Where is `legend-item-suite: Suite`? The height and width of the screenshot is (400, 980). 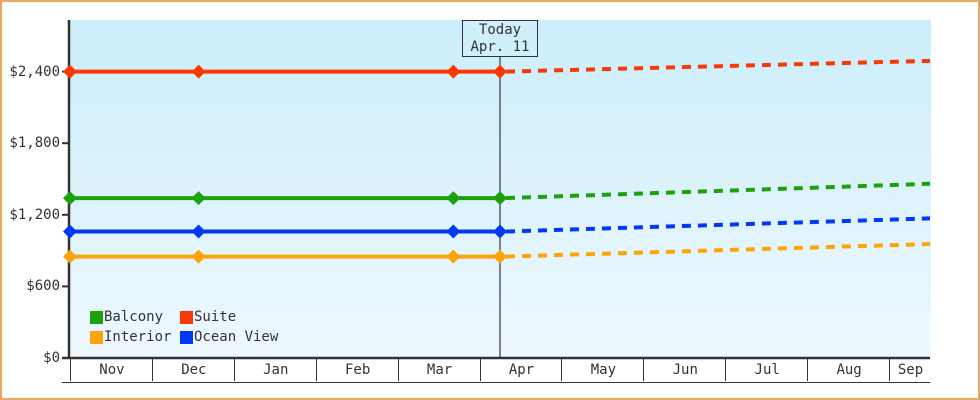
legend-item-suite: Suite is located at coordinates (229, 317).